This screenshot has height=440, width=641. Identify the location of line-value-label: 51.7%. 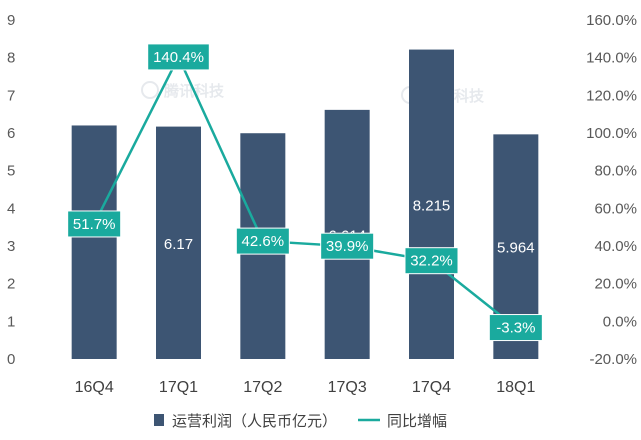
(94, 224).